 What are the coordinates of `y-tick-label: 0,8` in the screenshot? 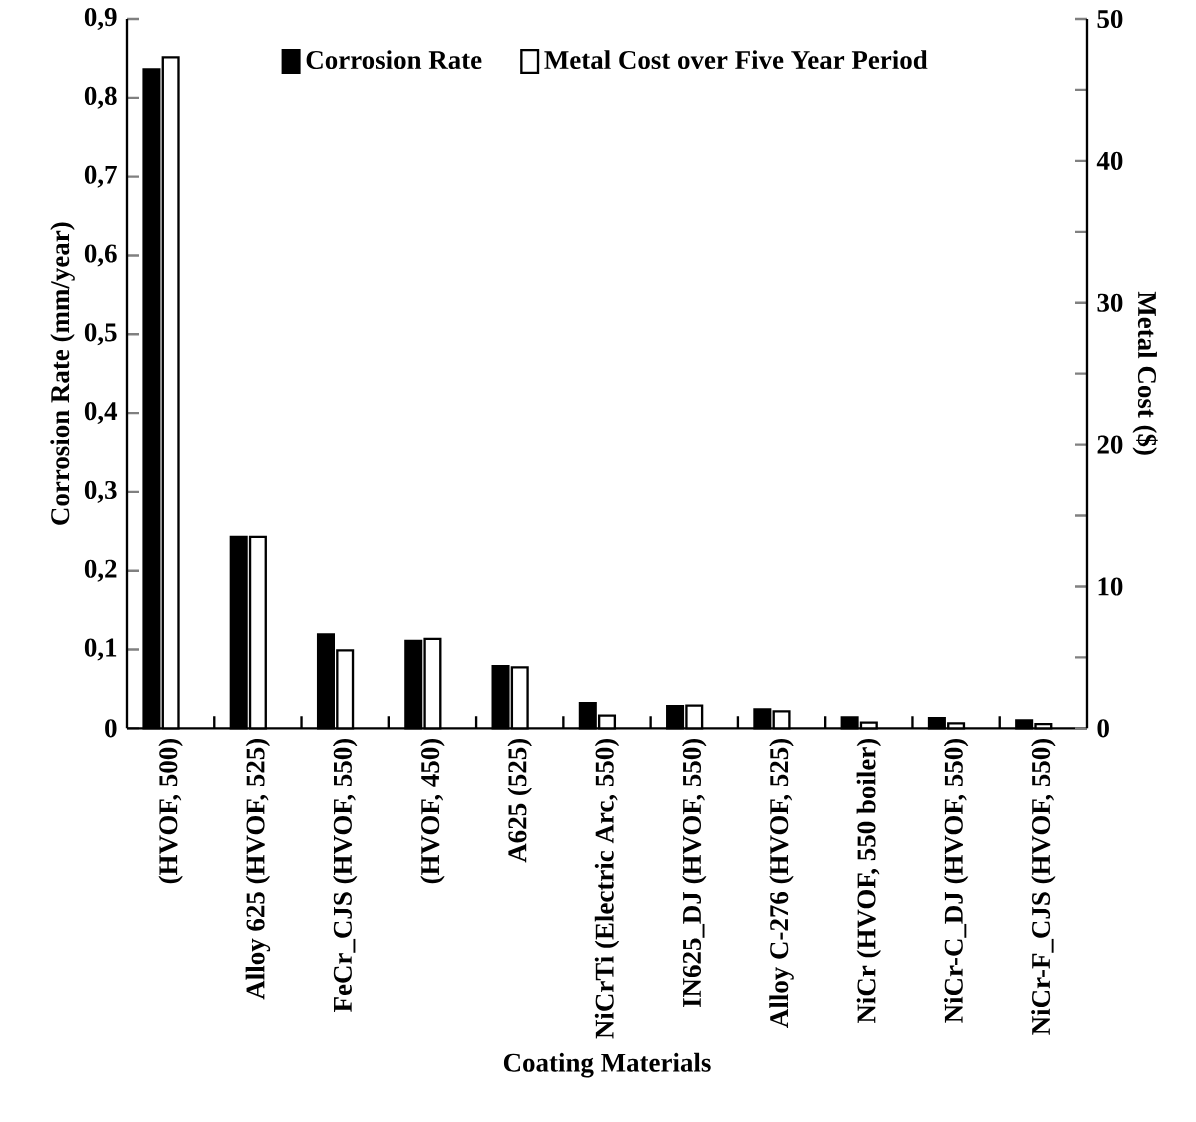 It's located at (100, 98).